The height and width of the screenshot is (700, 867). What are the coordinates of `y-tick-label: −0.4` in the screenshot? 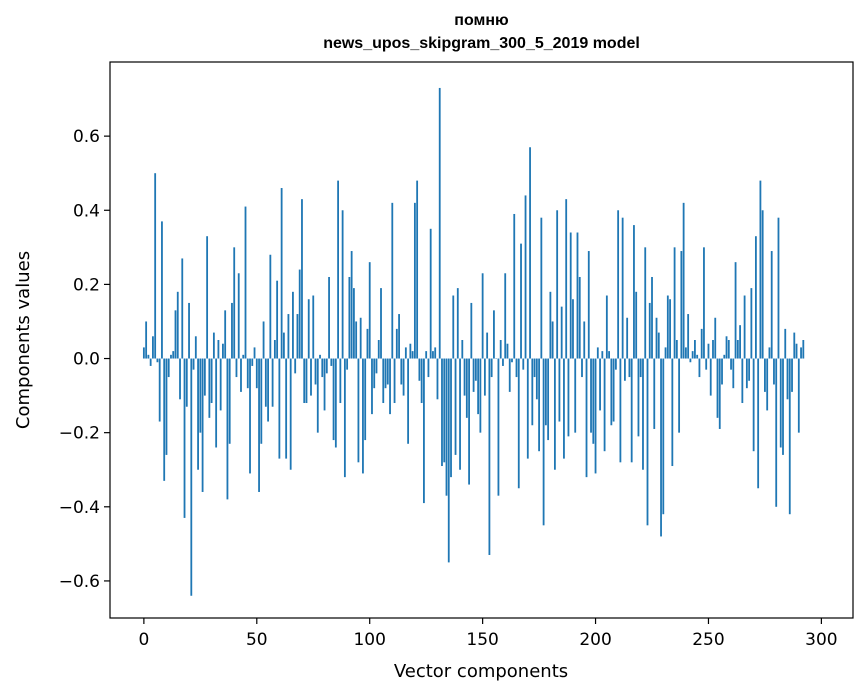 It's located at (79, 508).